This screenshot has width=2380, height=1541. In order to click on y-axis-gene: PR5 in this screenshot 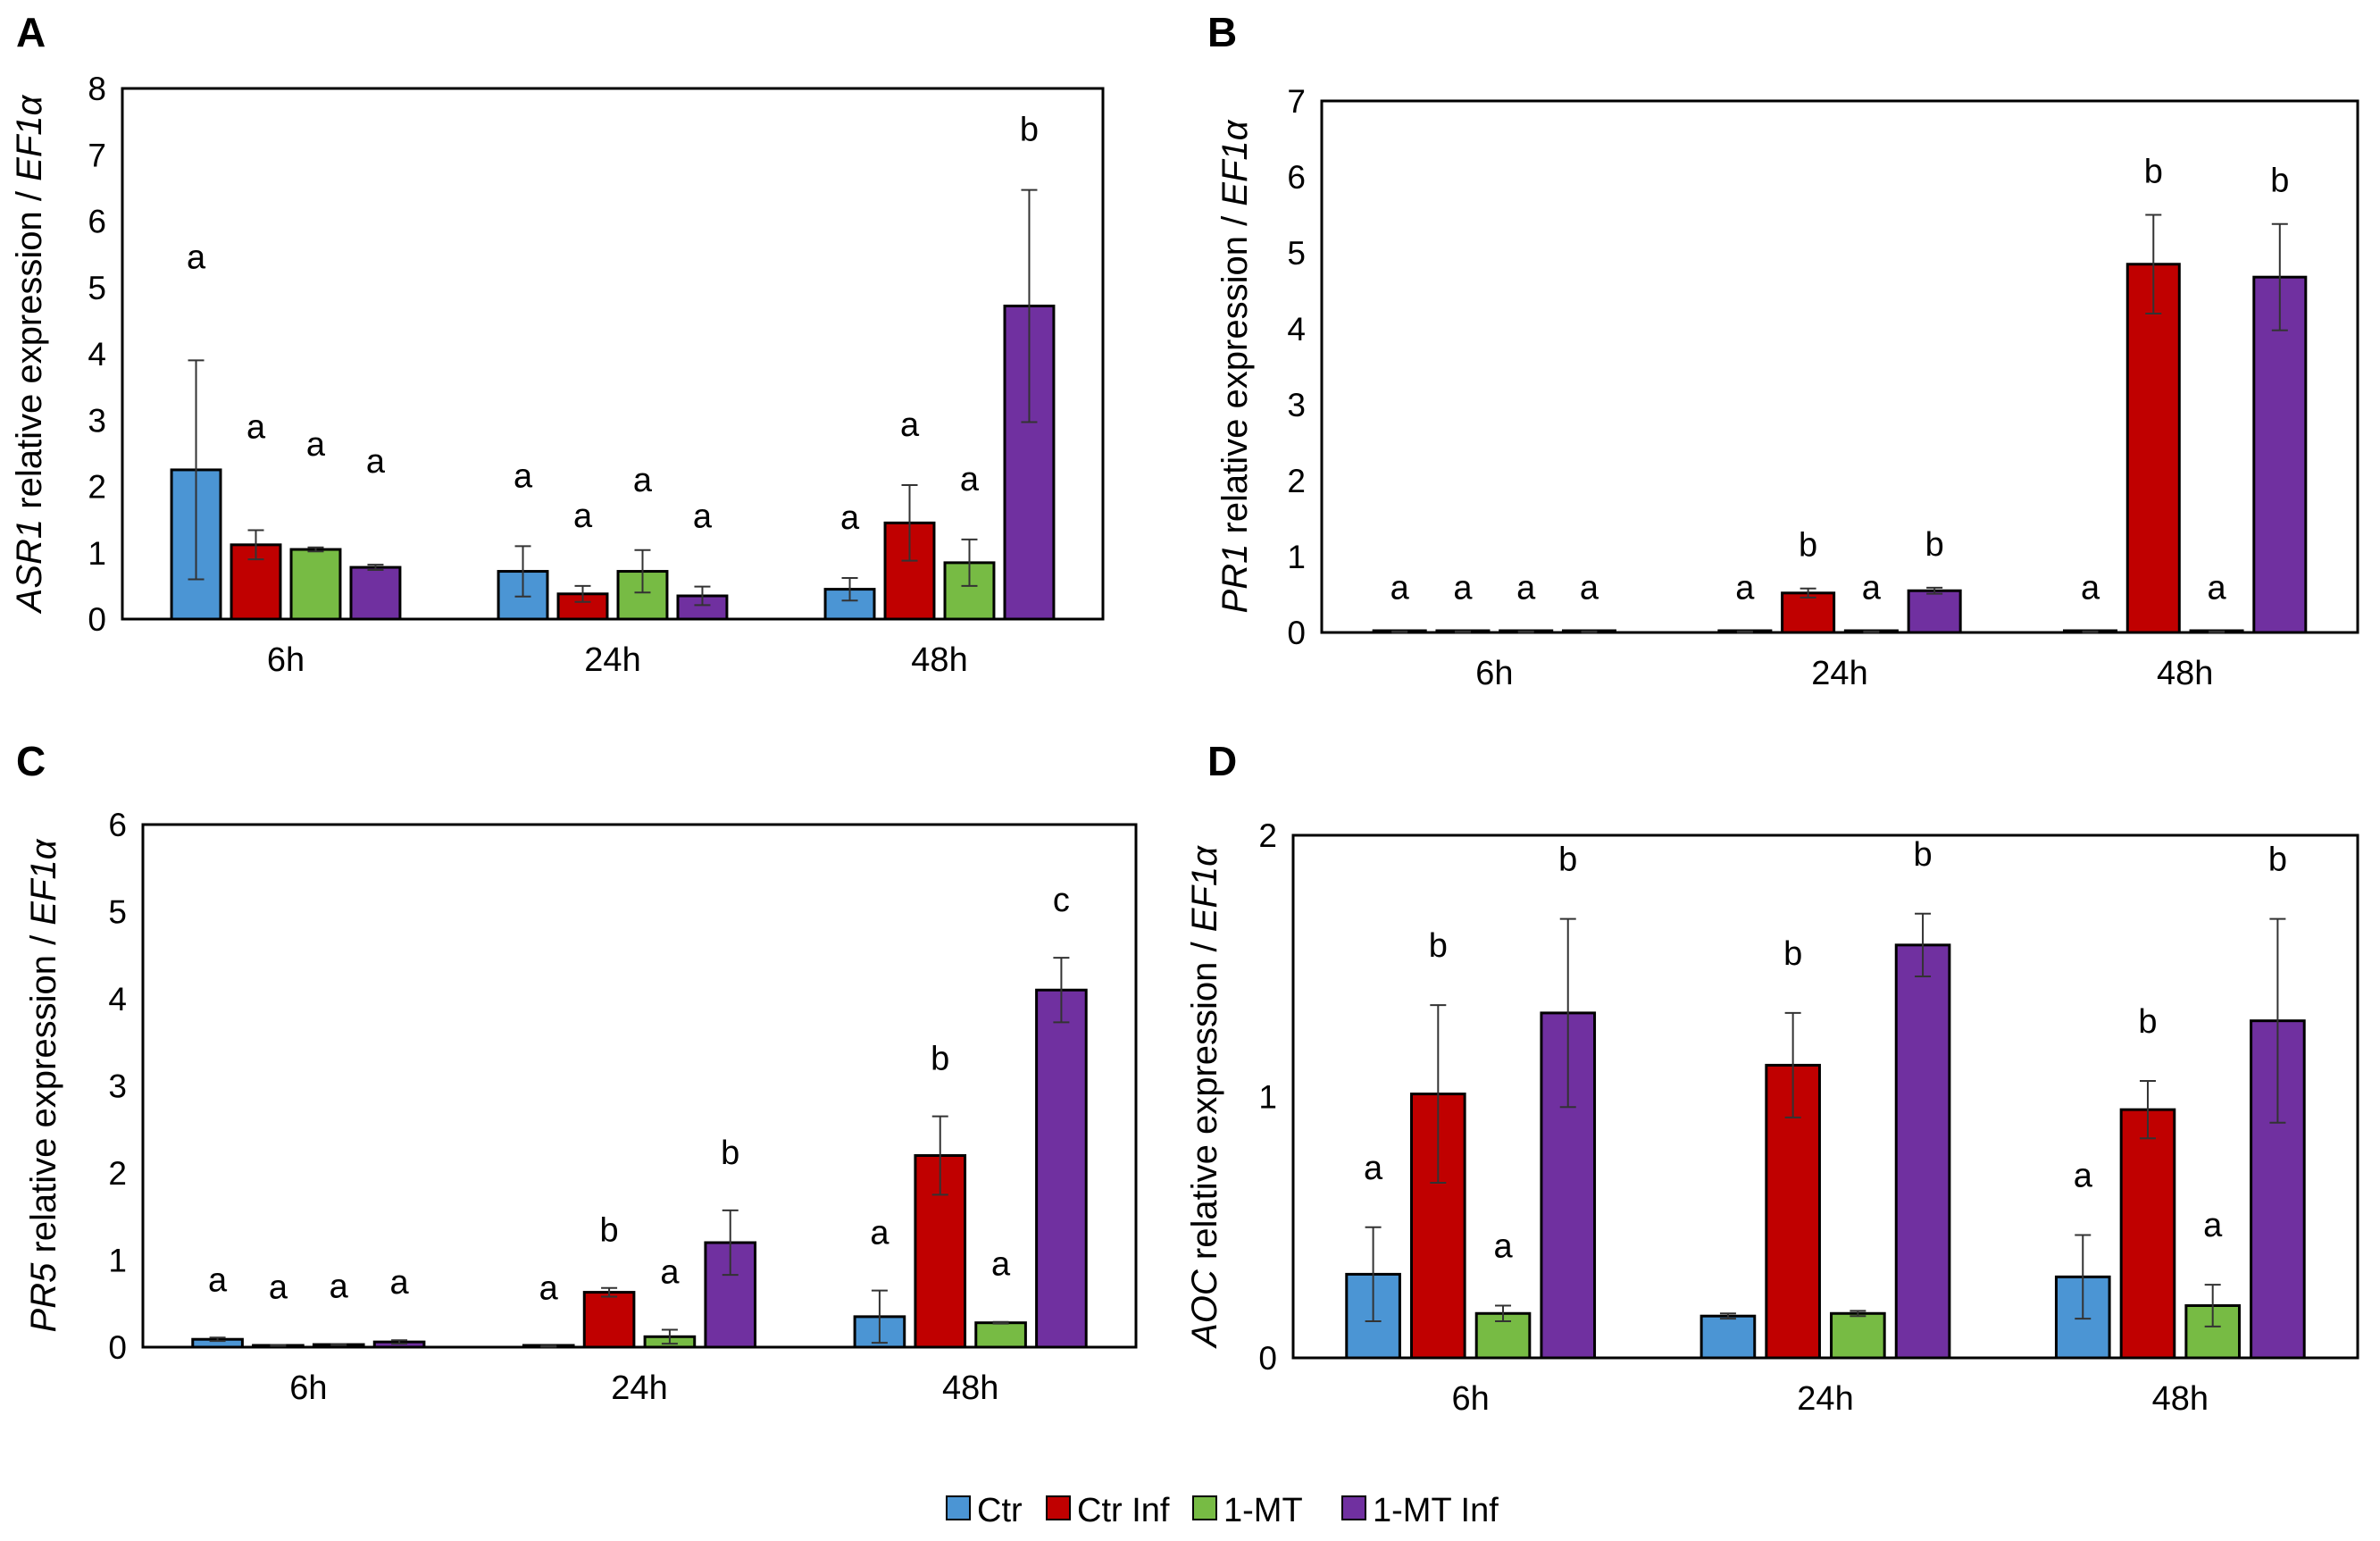, I will do `click(43, 1297)`.